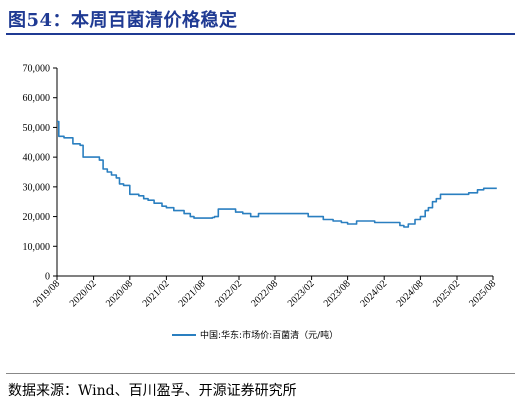  What do you see at coordinates (37, 217) in the screenshot?
I see `y-tick-label: 20,000` at bounding box center [37, 217].